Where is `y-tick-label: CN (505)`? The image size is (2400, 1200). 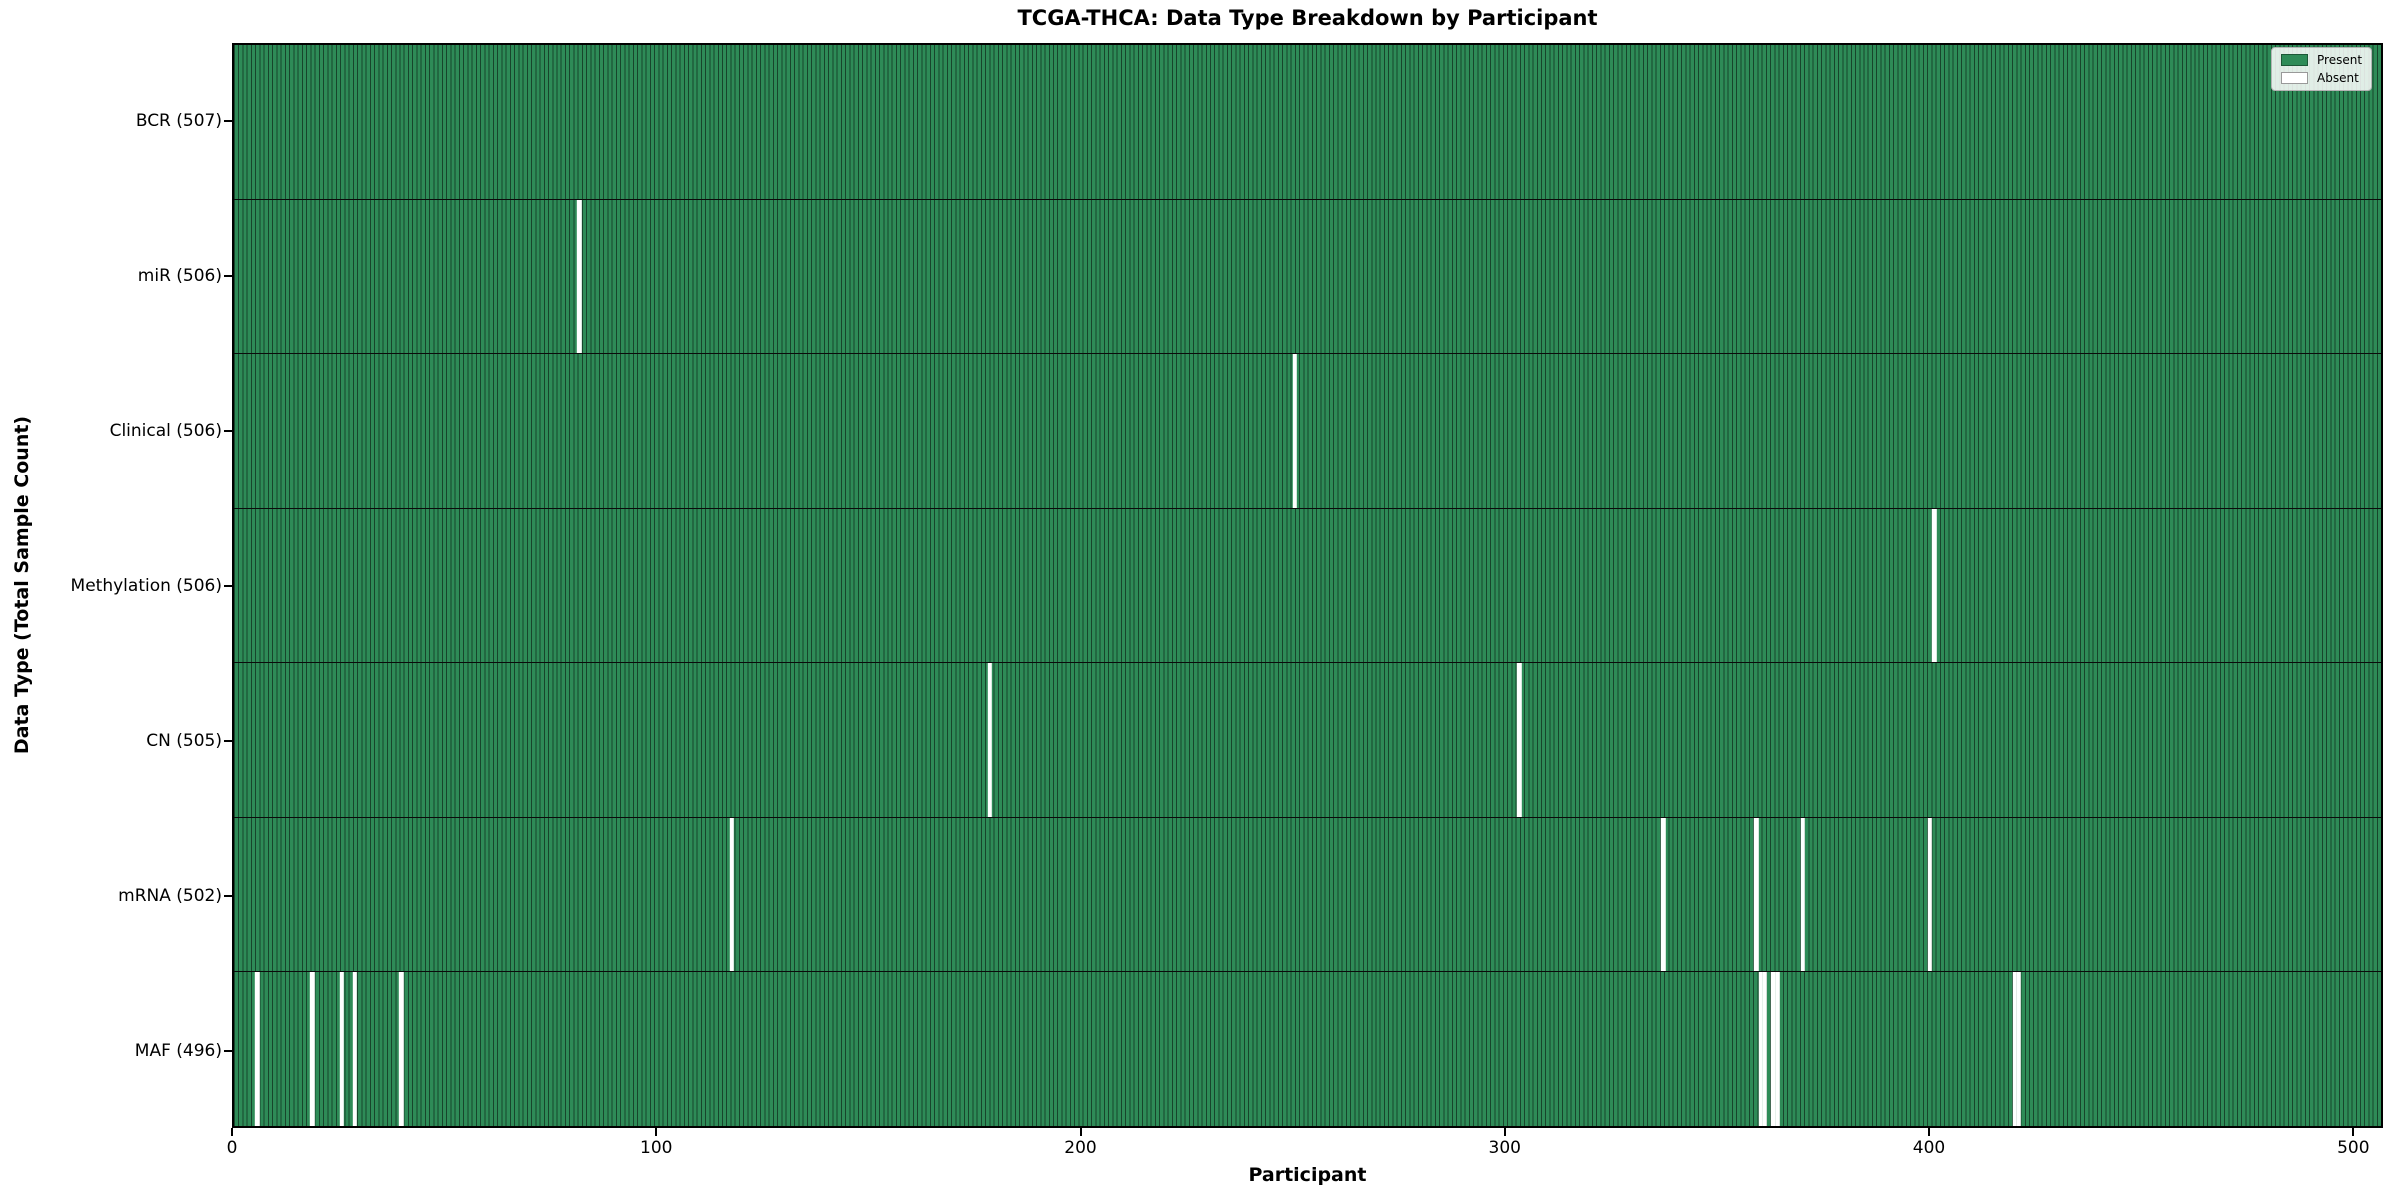
y-tick-label: CN (505) is located at coordinates (184, 740).